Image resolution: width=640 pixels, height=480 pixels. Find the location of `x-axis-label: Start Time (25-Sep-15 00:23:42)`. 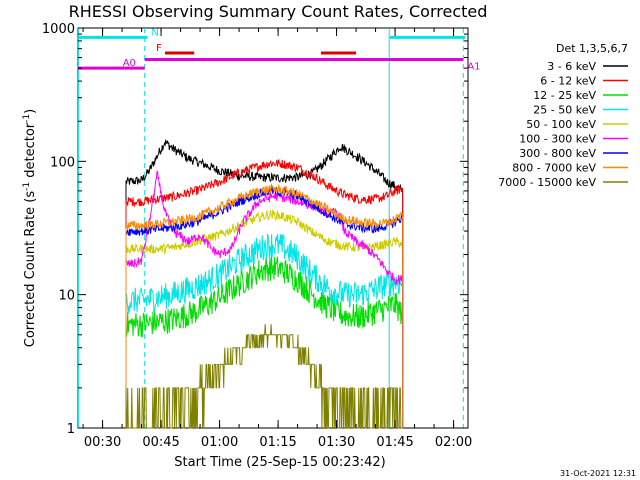

x-axis-label: Start Time (25-Sep-15 00:23:42) is located at coordinates (279, 462).